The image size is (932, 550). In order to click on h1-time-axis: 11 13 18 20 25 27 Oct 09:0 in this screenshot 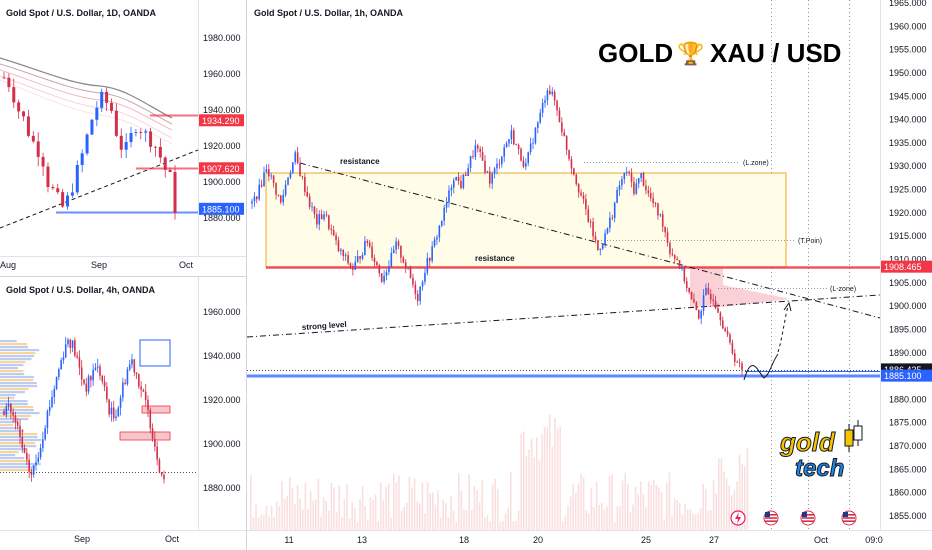, I will do `click(583, 540)`.